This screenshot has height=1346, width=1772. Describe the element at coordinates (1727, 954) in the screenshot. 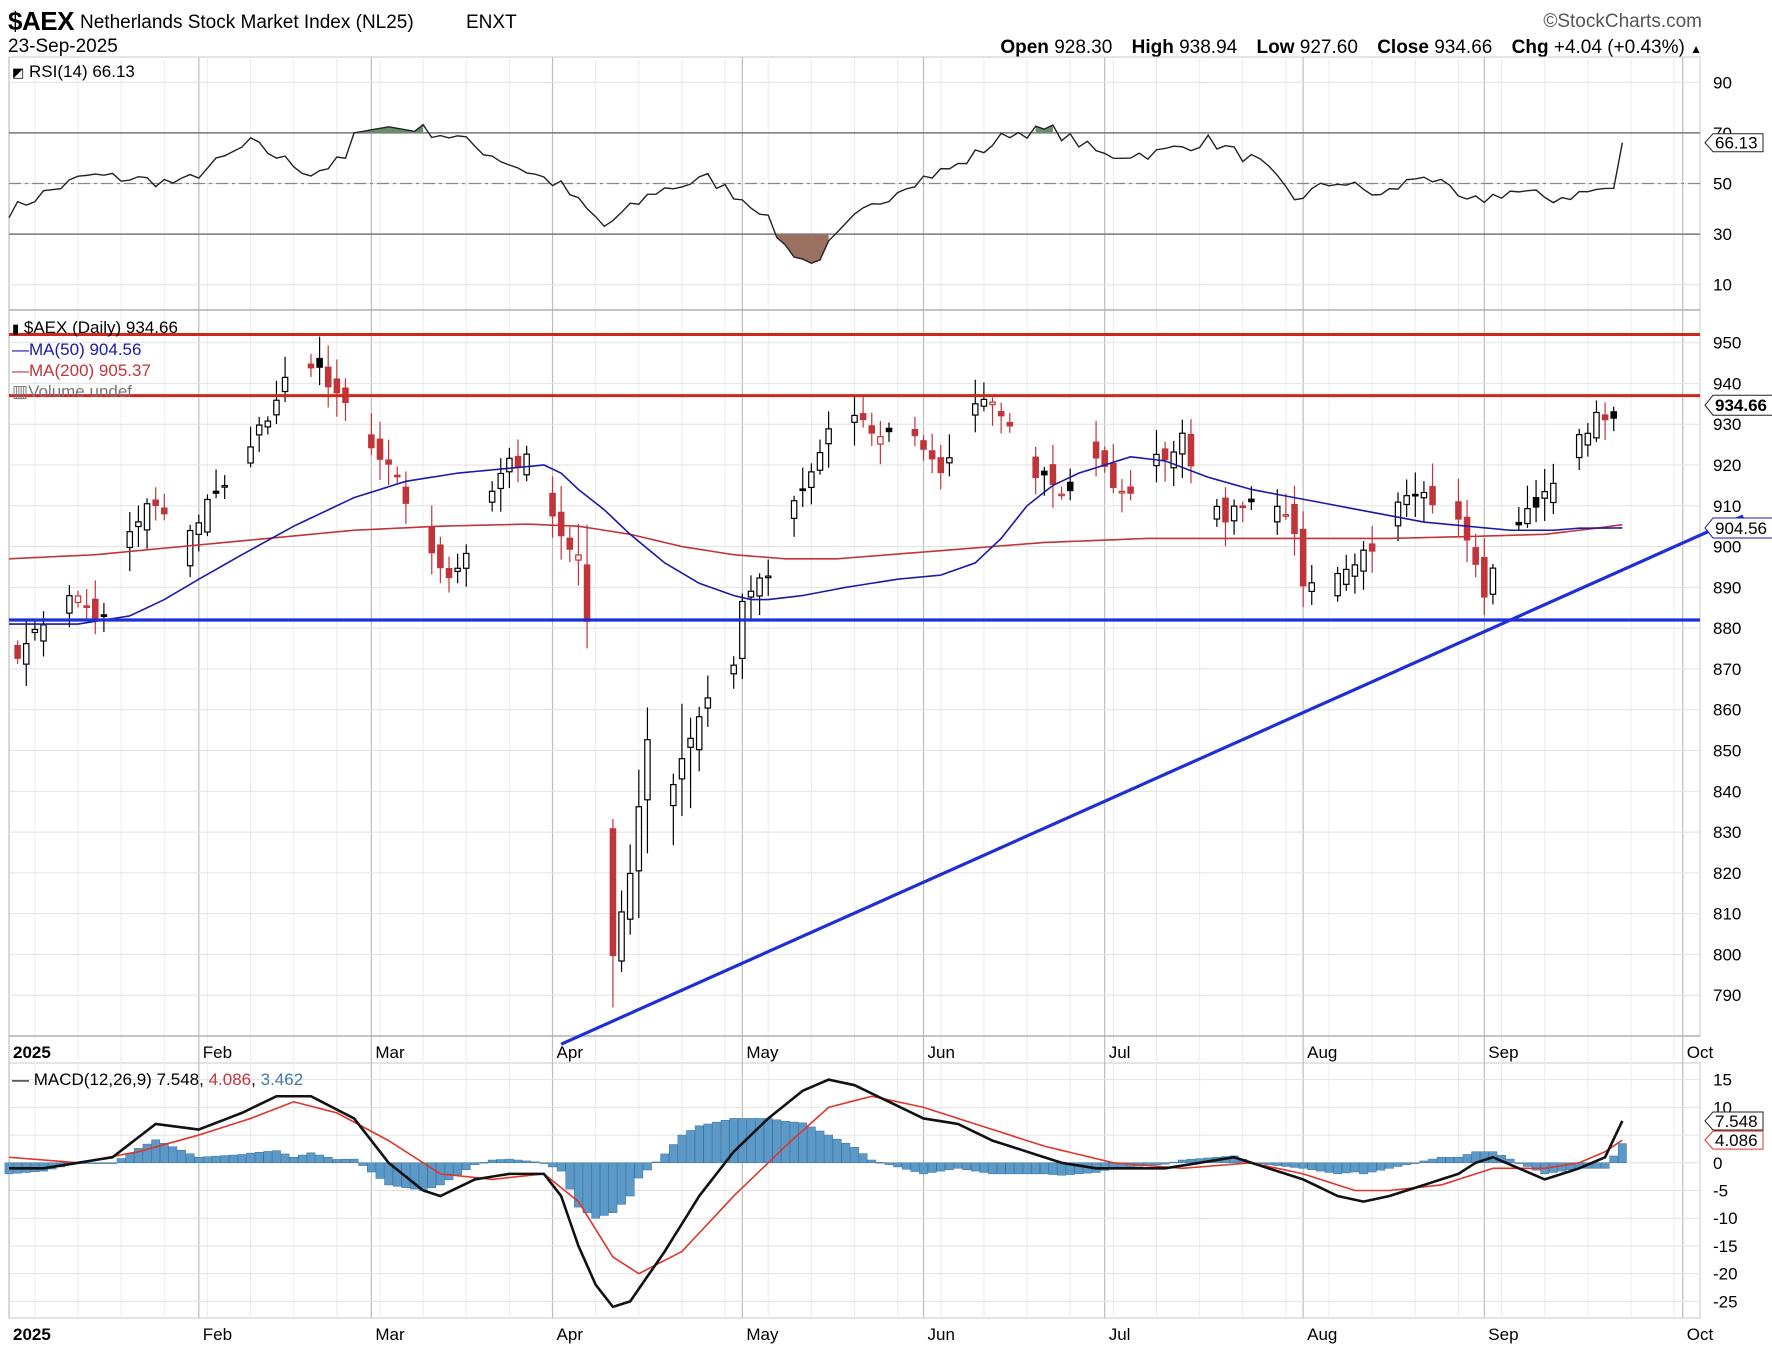

I see `price-tick-label: 800` at that location.